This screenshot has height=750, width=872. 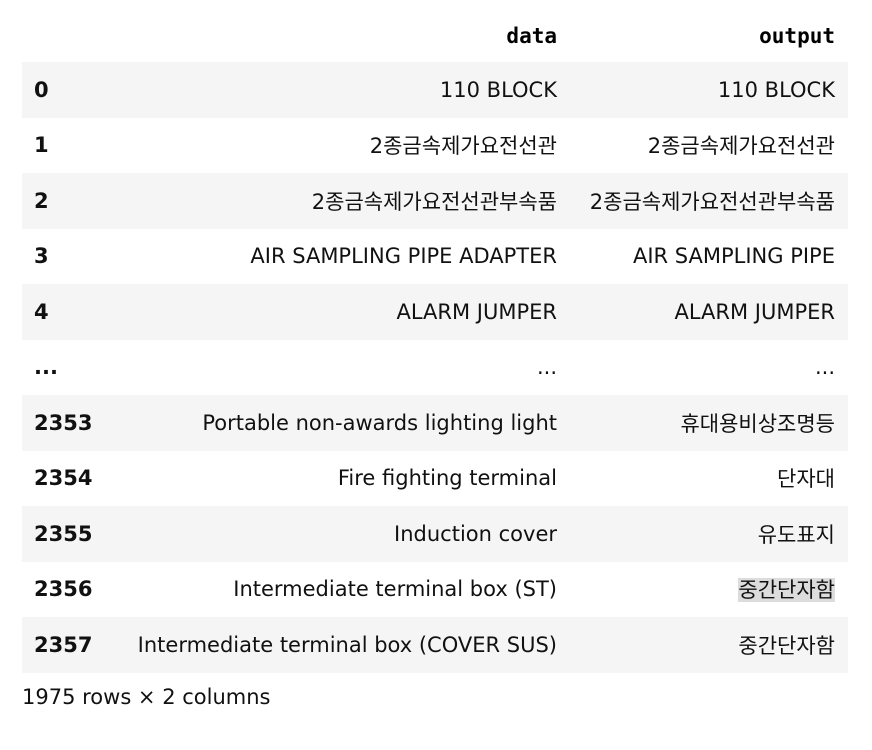 I want to click on column-header-output: output, so click(x=797, y=36).